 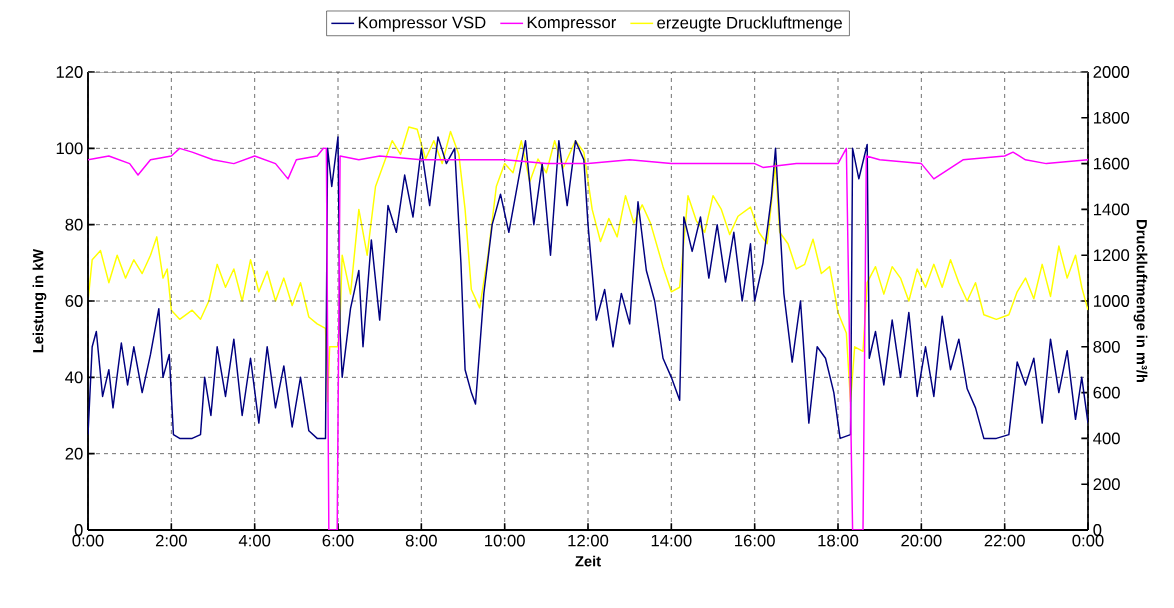 I want to click on y-tick-label: 20, so click(x=74, y=453).